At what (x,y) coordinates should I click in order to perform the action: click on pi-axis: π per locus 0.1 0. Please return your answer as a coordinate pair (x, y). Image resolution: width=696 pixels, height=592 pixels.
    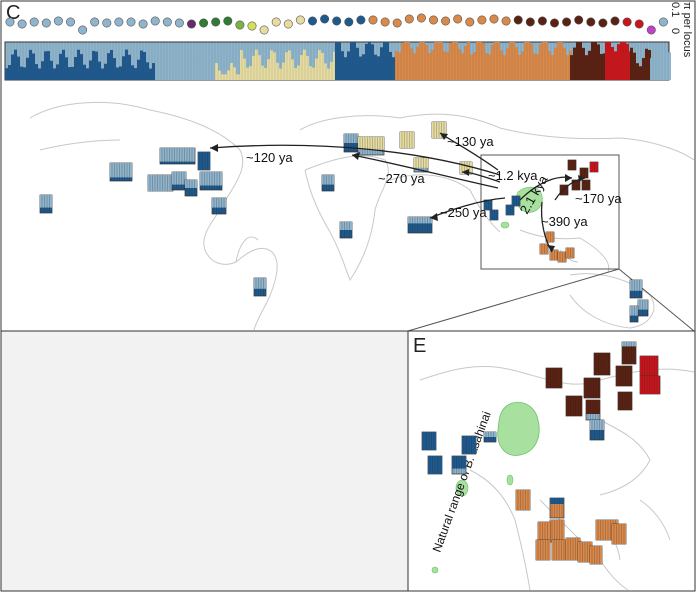
    Looking at the image, I should click on (681, 30).